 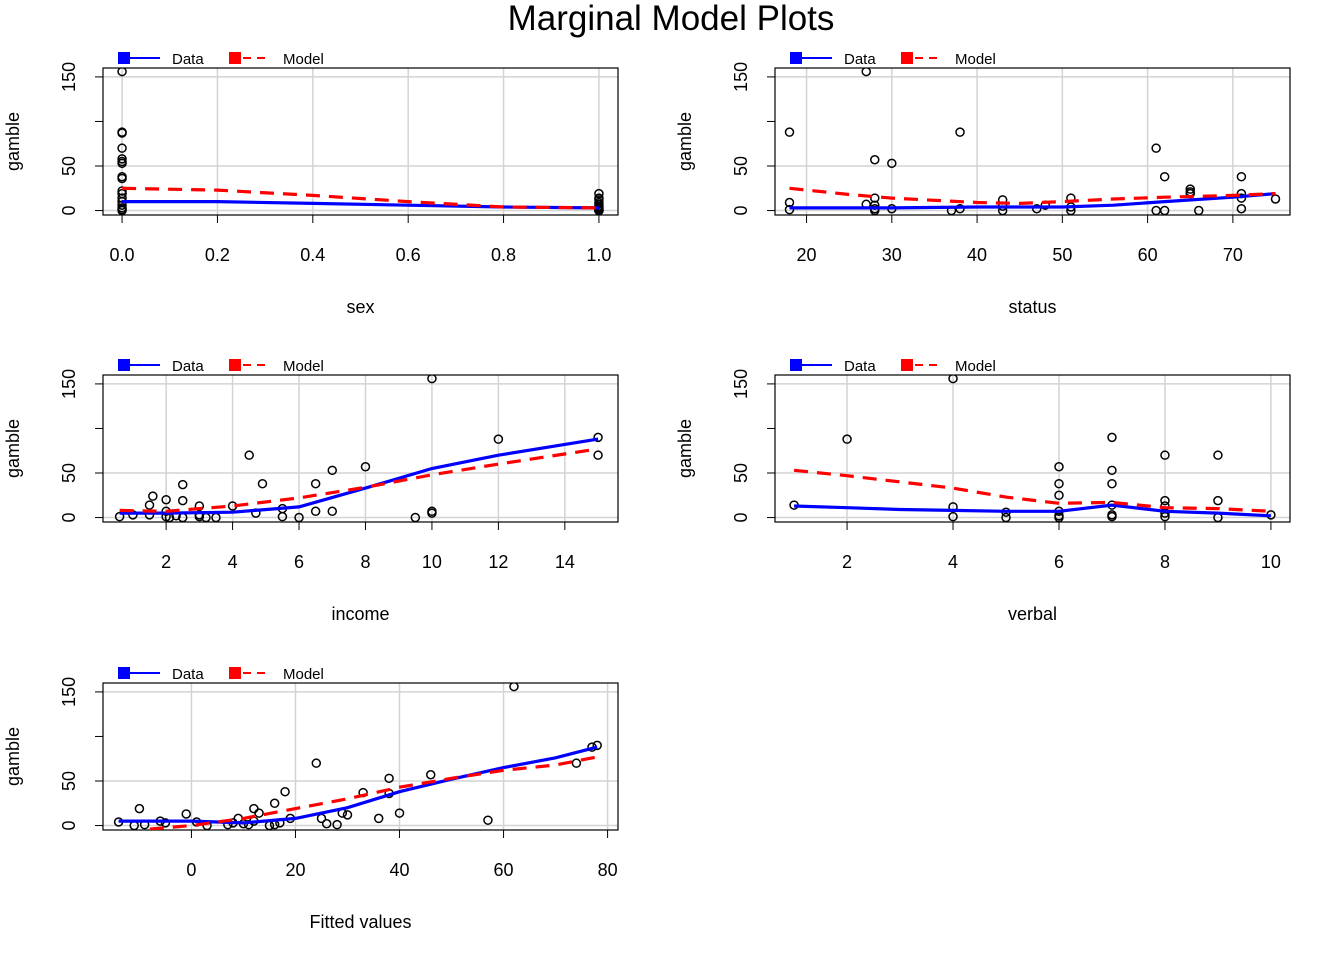 What do you see at coordinates (1165, 562) in the screenshot?
I see `x-tick-label: 8` at bounding box center [1165, 562].